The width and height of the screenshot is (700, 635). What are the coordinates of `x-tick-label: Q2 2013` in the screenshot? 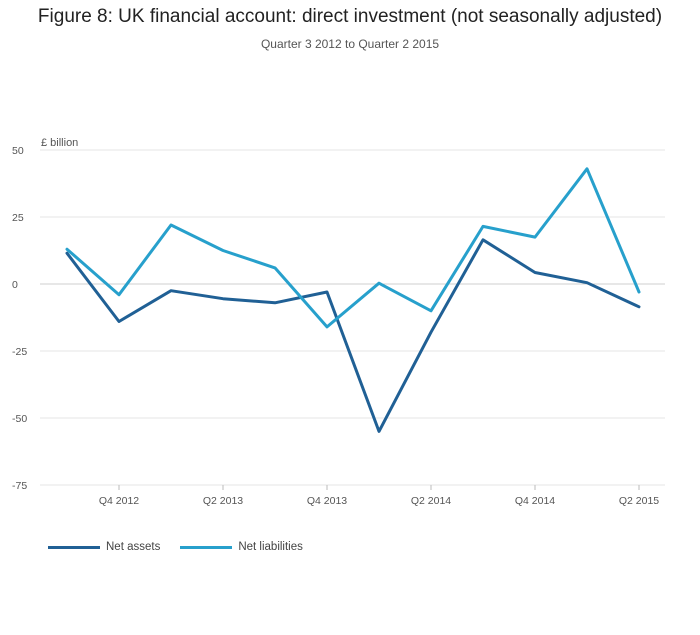 It's located at (223, 501).